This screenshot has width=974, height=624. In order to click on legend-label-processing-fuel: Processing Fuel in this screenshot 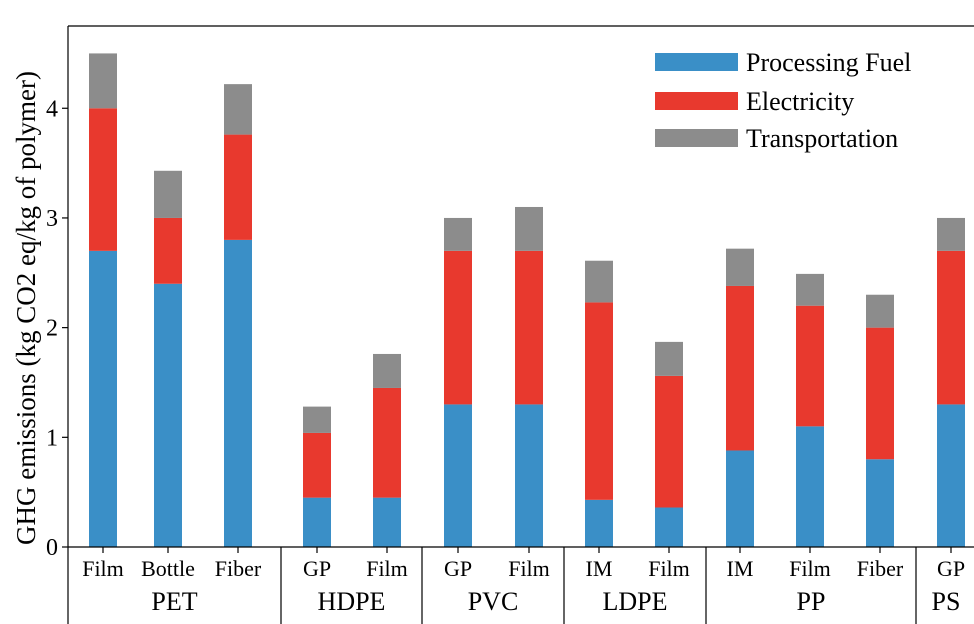, I will do `click(828, 62)`.